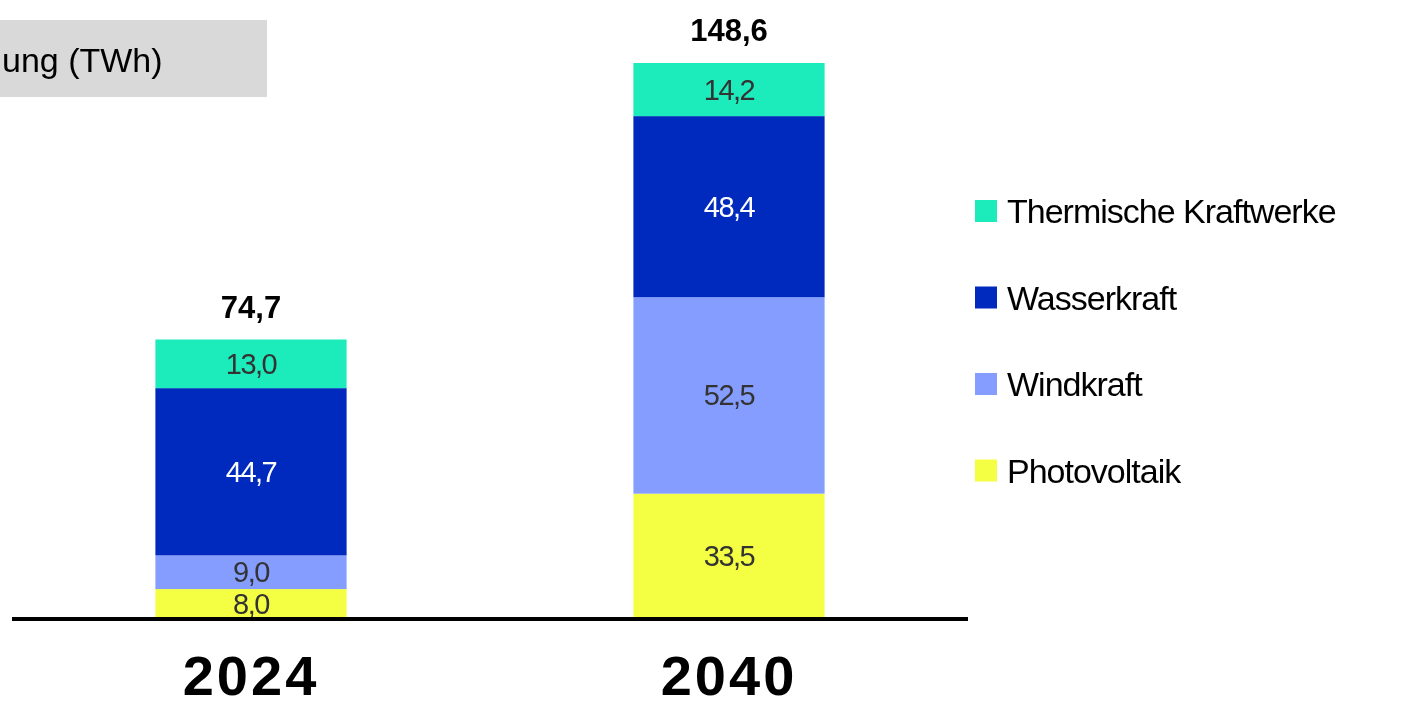 The width and height of the screenshot is (1422, 701). What do you see at coordinates (251, 604) in the screenshot?
I see `data-label: 8,0` at bounding box center [251, 604].